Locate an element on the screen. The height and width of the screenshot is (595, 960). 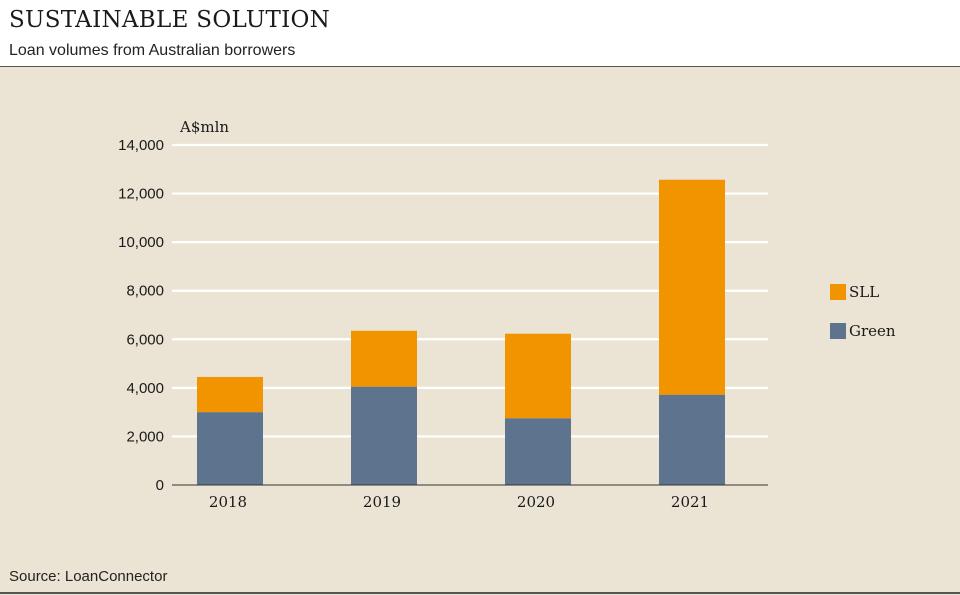
y-tick-label: 12,000 is located at coordinates (141, 194).